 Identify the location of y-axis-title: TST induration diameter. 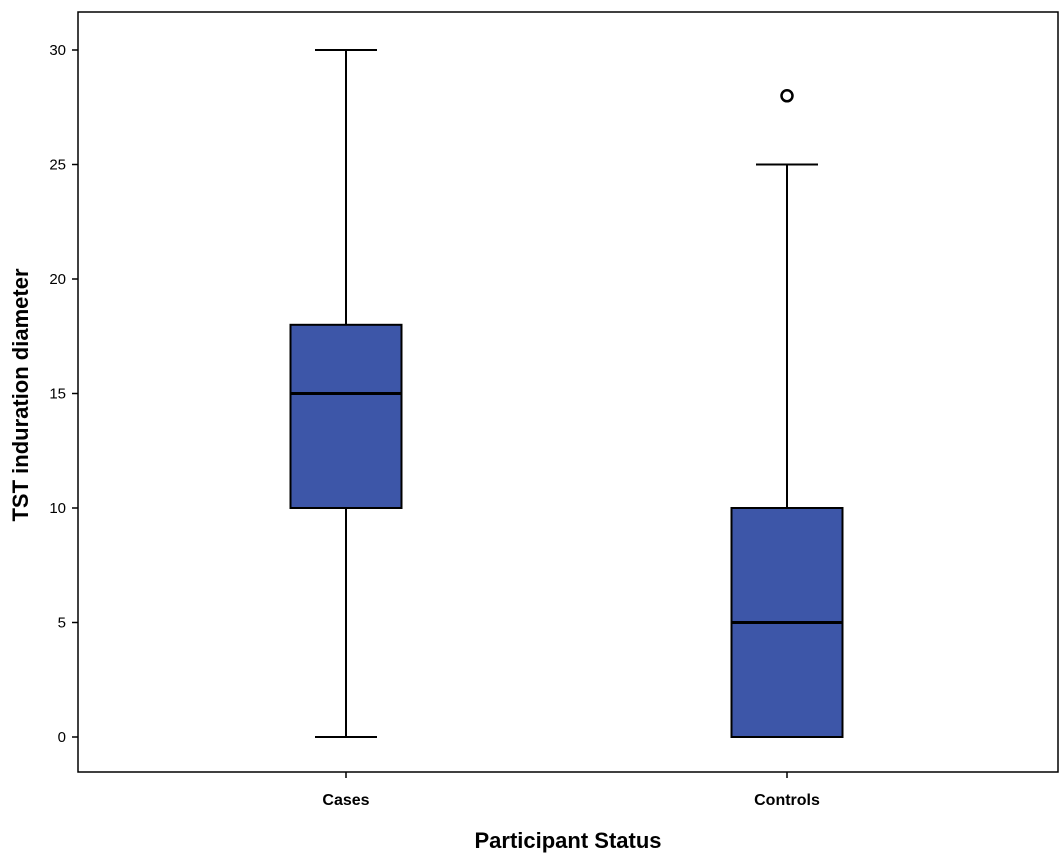
(20, 394).